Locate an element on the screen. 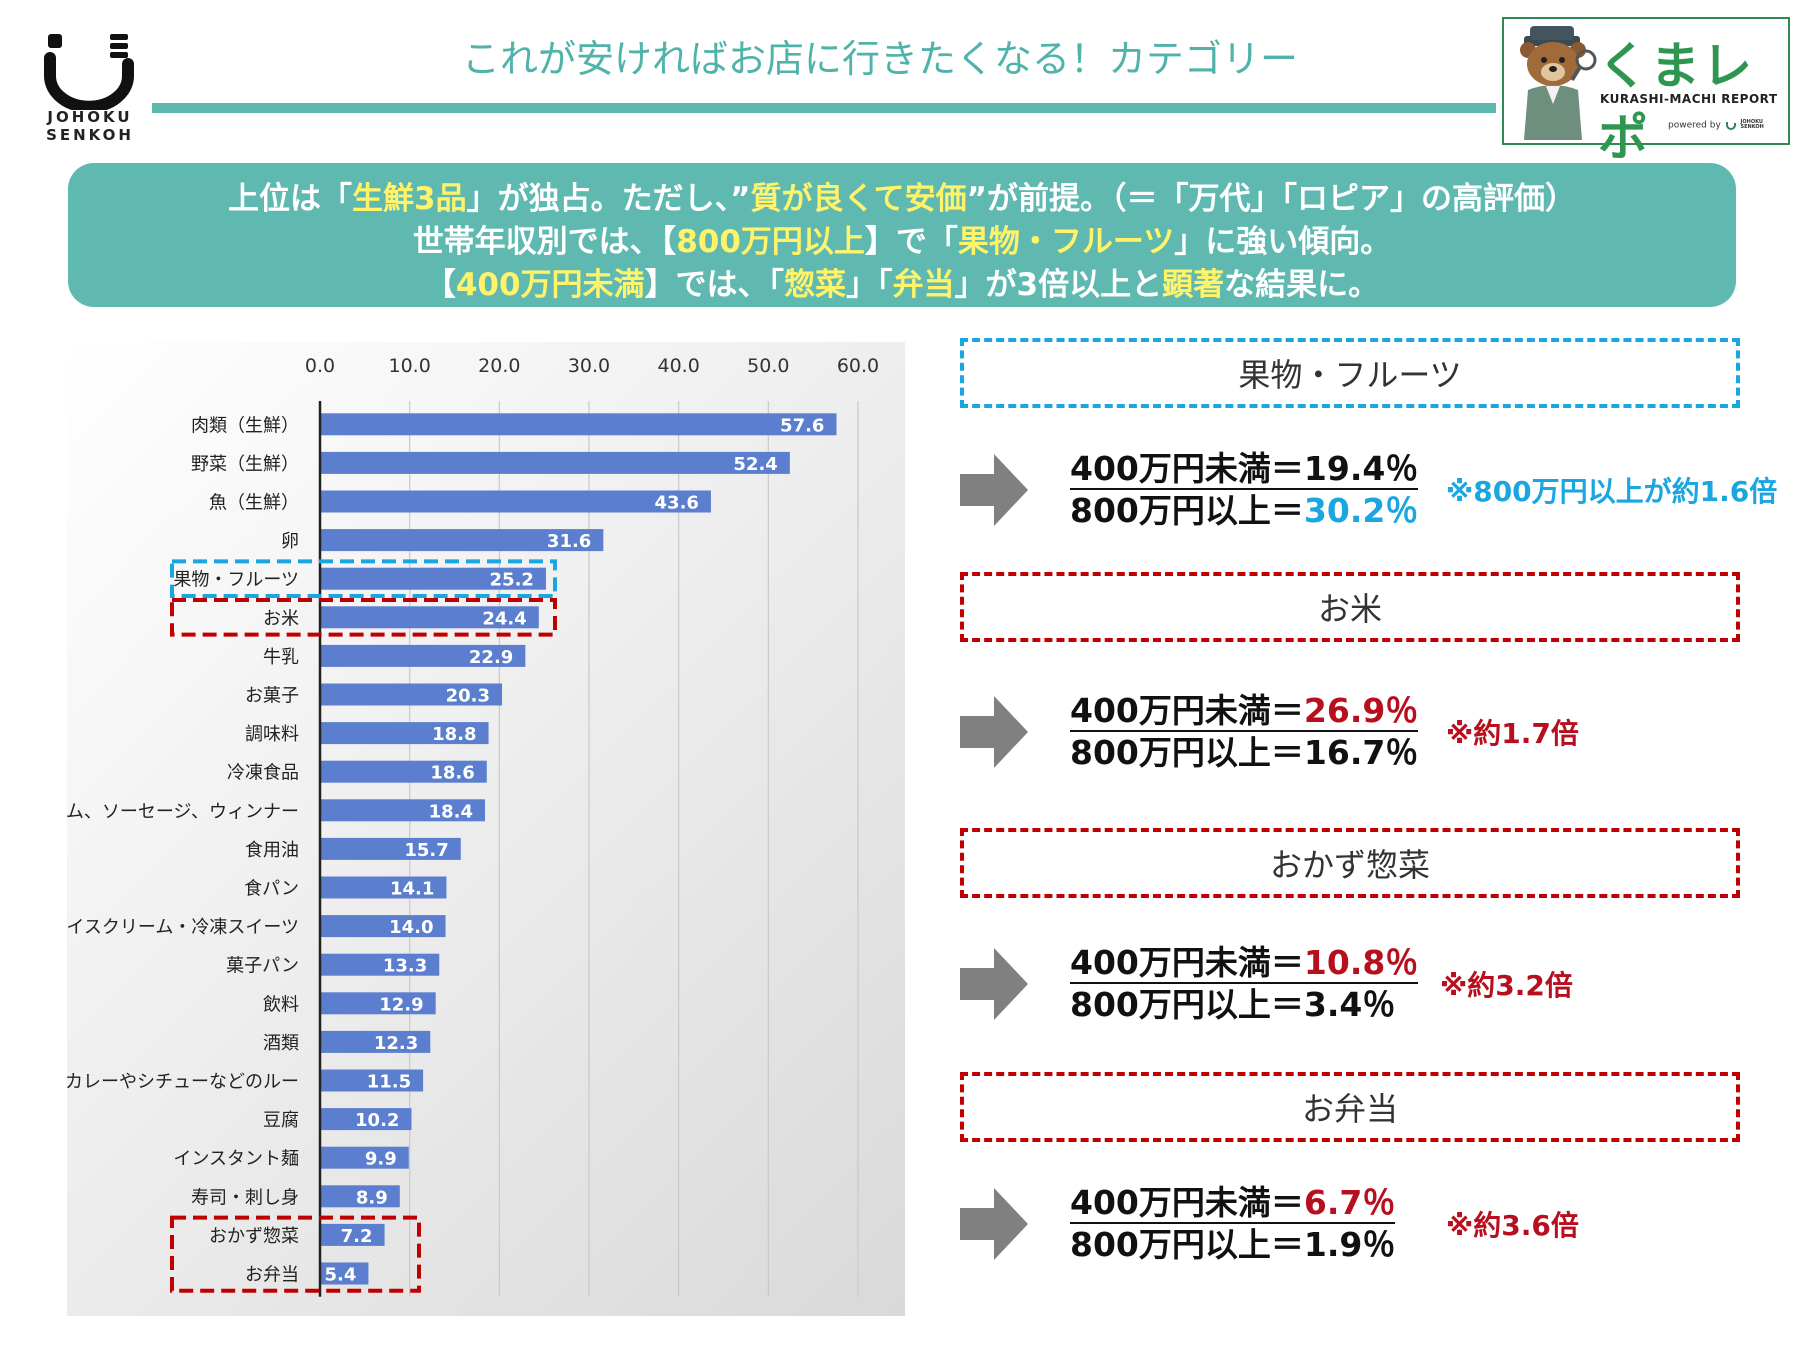 This screenshot has width=1800, height=1350. brand-name: くまレポ is located at coordinates (1676, 102).